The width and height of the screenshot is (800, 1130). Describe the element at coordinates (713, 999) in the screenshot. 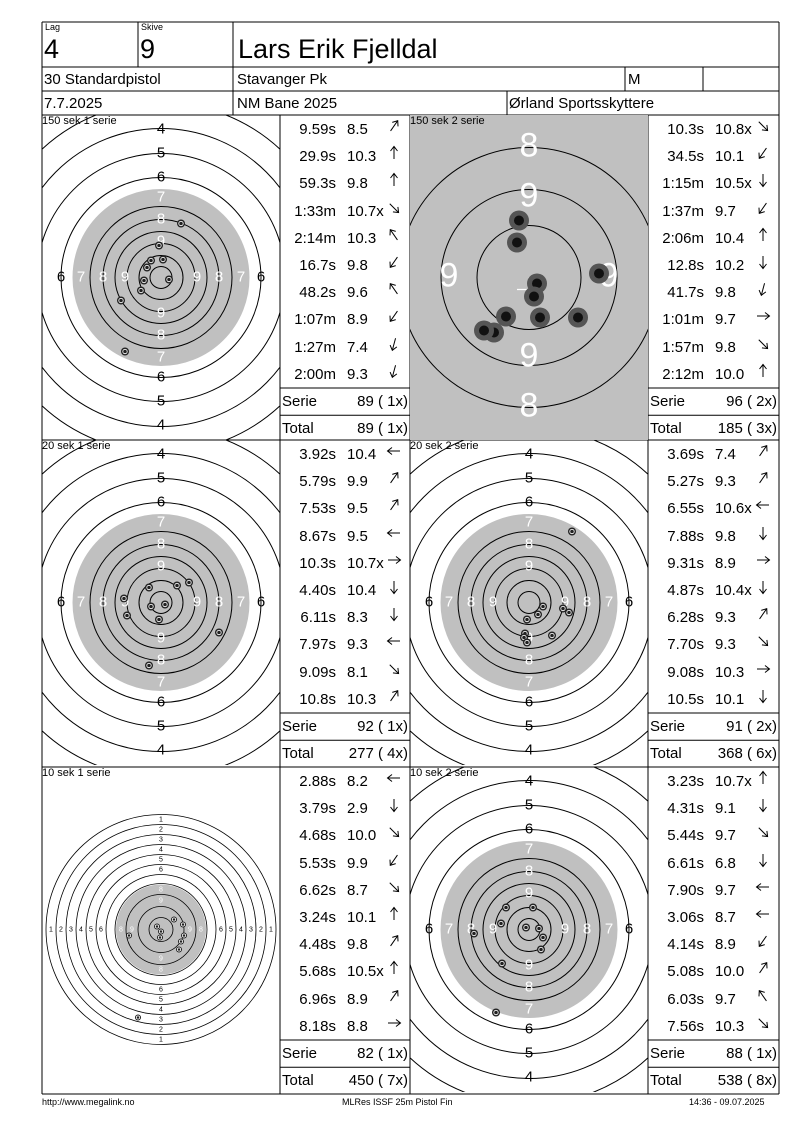

I see `shot-row: 6.03s 9.7` at that location.